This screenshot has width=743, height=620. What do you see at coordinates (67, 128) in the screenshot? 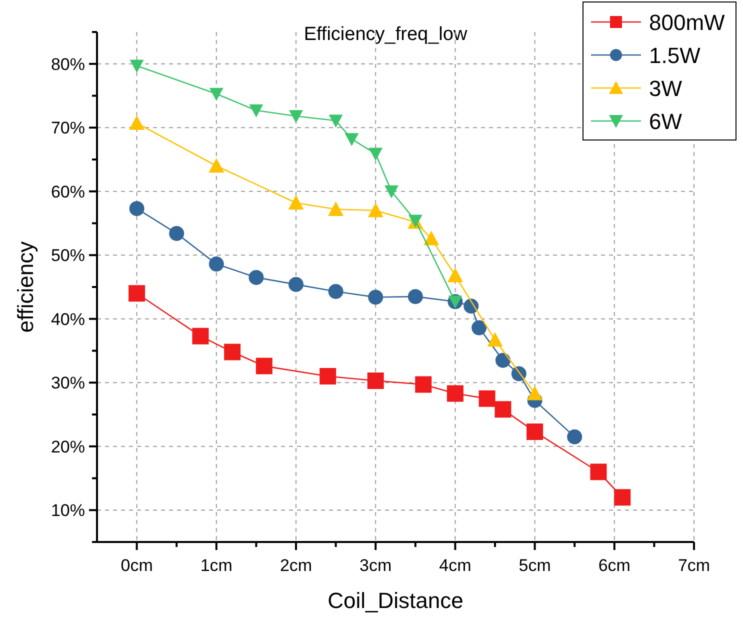
I see `y-tick-label: 70%` at bounding box center [67, 128].